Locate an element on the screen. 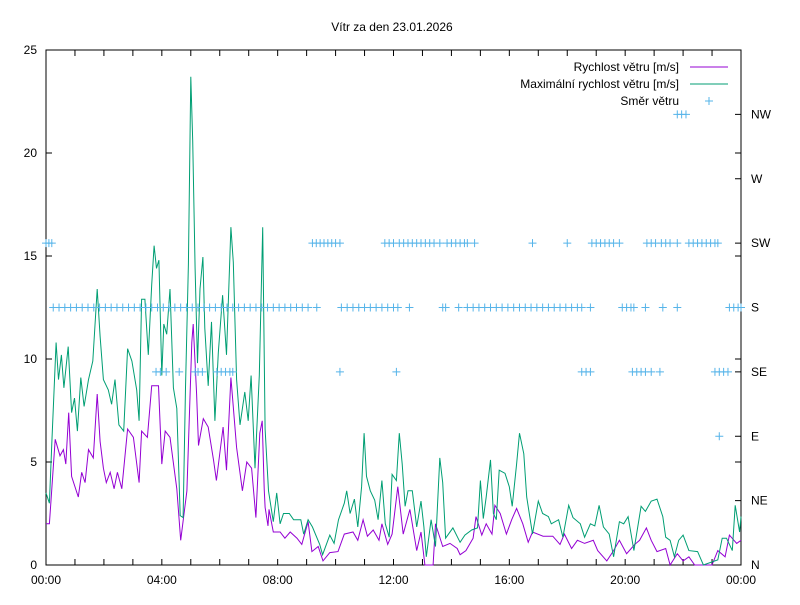  y2-tick-label: N is located at coordinates (755, 565).